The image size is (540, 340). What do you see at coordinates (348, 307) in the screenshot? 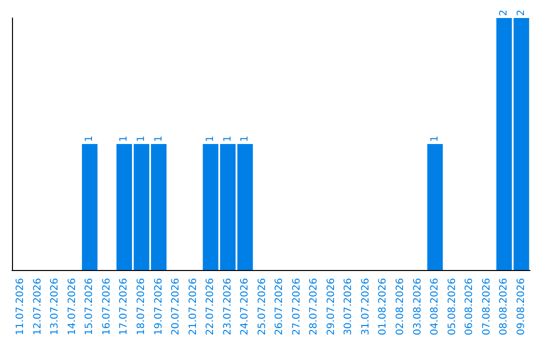
I see `x-tick-label: 30.07.2026` at bounding box center [348, 307].